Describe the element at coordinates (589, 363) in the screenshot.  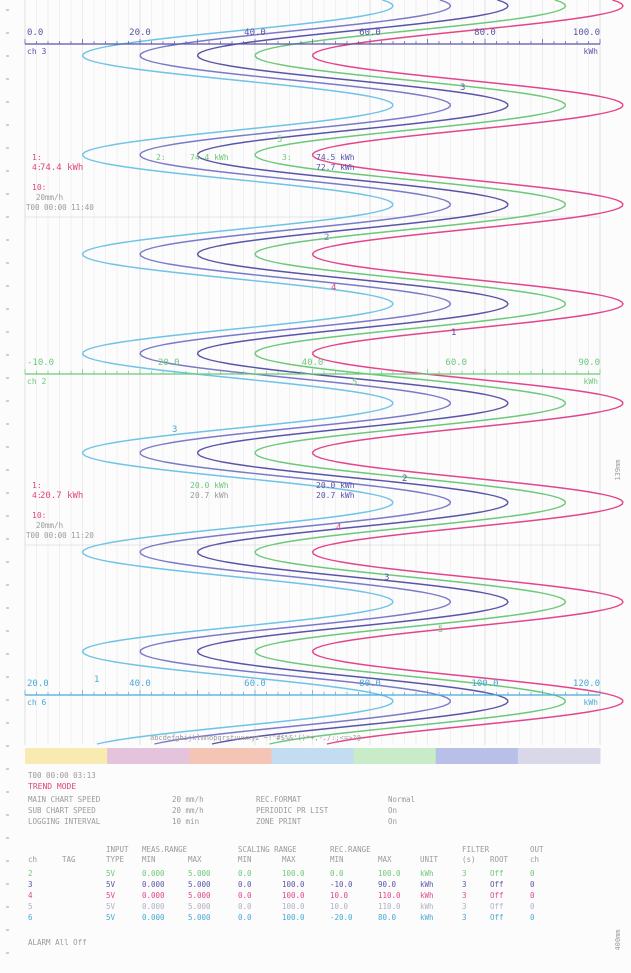
I see `scale-tick-label: 90.0` at that location.